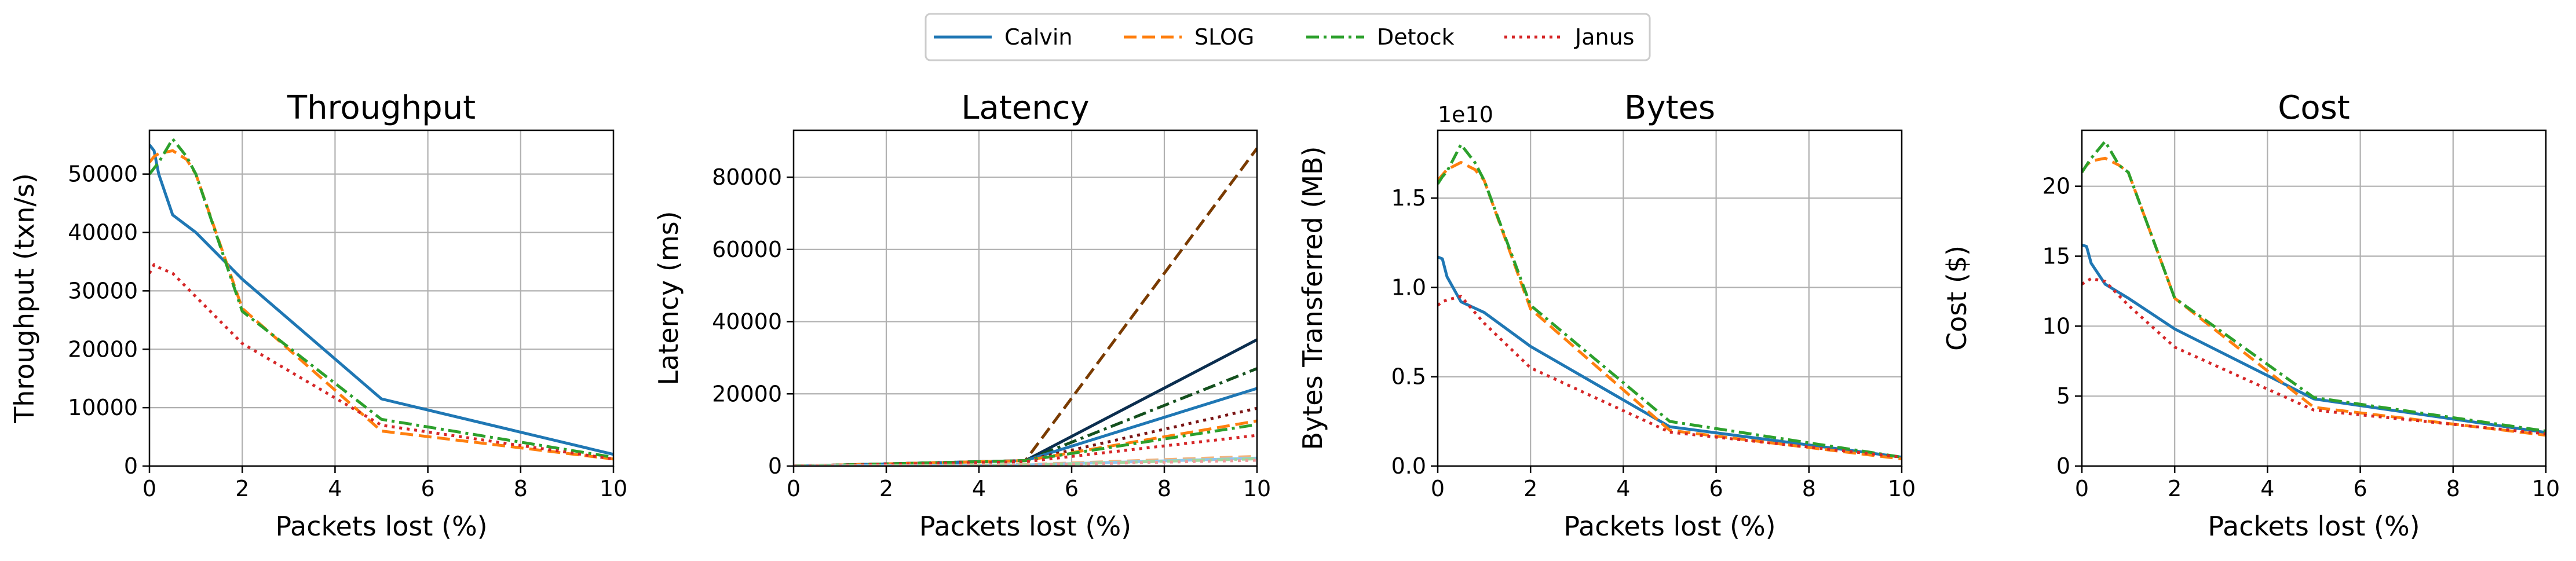  What do you see at coordinates (1416, 37) in the screenshot?
I see `legend-label-detock: Detock` at bounding box center [1416, 37].